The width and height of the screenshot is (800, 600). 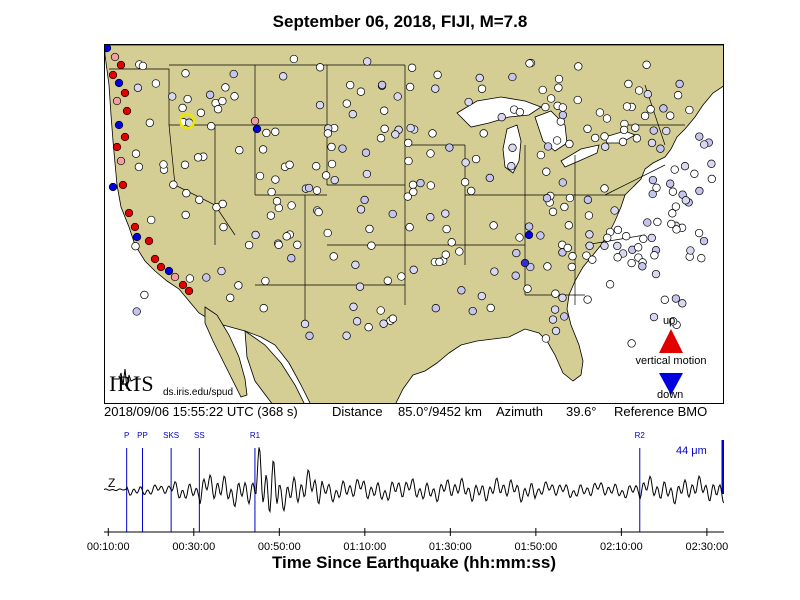 What do you see at coordinates (499, 112) in the screenshot?
I see `lake-superior` at bounding box center [499, 112].